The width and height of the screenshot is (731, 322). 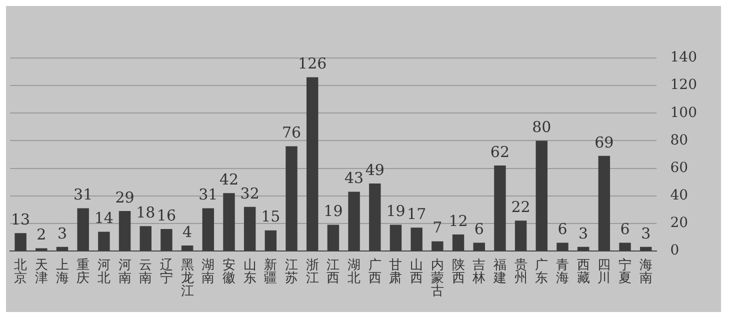 What do you see at coordinates (312, 63) in the screenshot?
I see `data-label: 126` at bounding box center [312, 63].